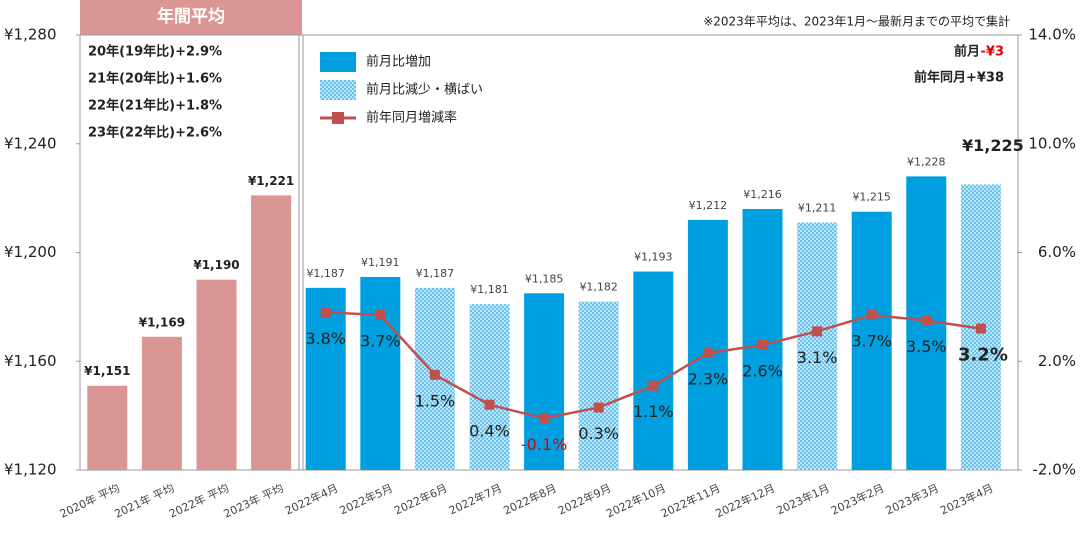  I want to click on y2-tick-label: 6.0%, so click(1057, 252).